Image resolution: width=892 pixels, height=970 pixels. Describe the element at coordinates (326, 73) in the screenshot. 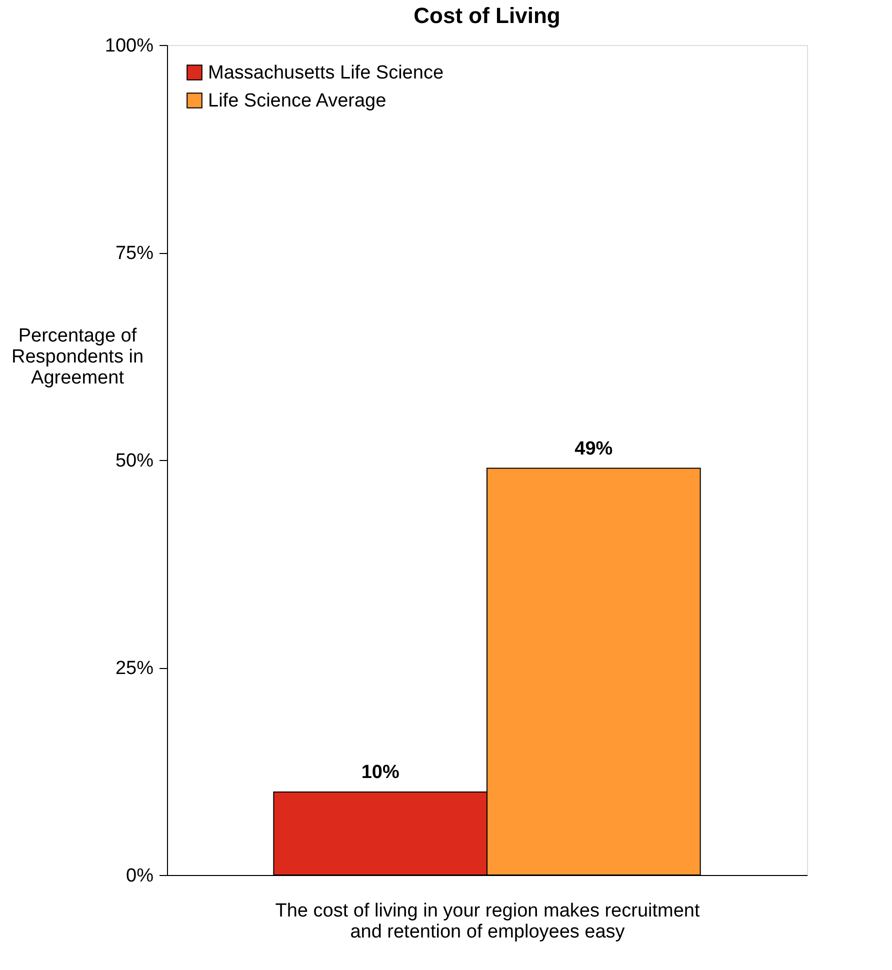

I see `legend-label: Massachusetts Life Science` at that location.